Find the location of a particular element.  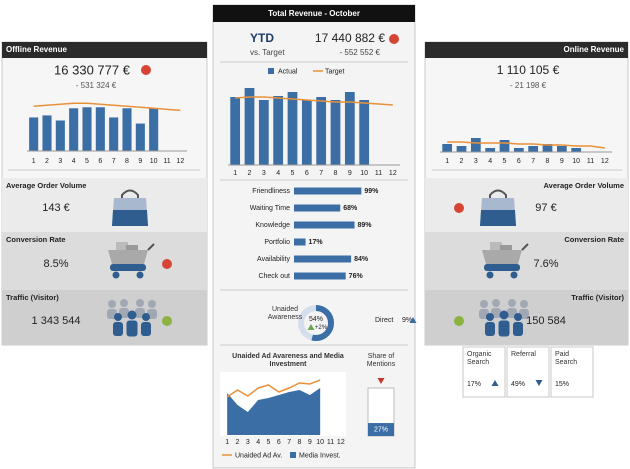

total-delta: - 552 552 € is located at coordinates (360, 52).